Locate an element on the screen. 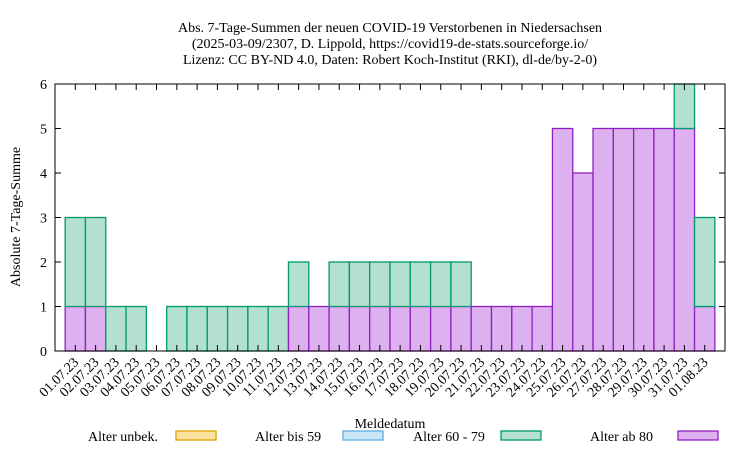 This screenshot has height=450, width=750. legend-label: Alter ab 80 is located at coordinates (621, 437).